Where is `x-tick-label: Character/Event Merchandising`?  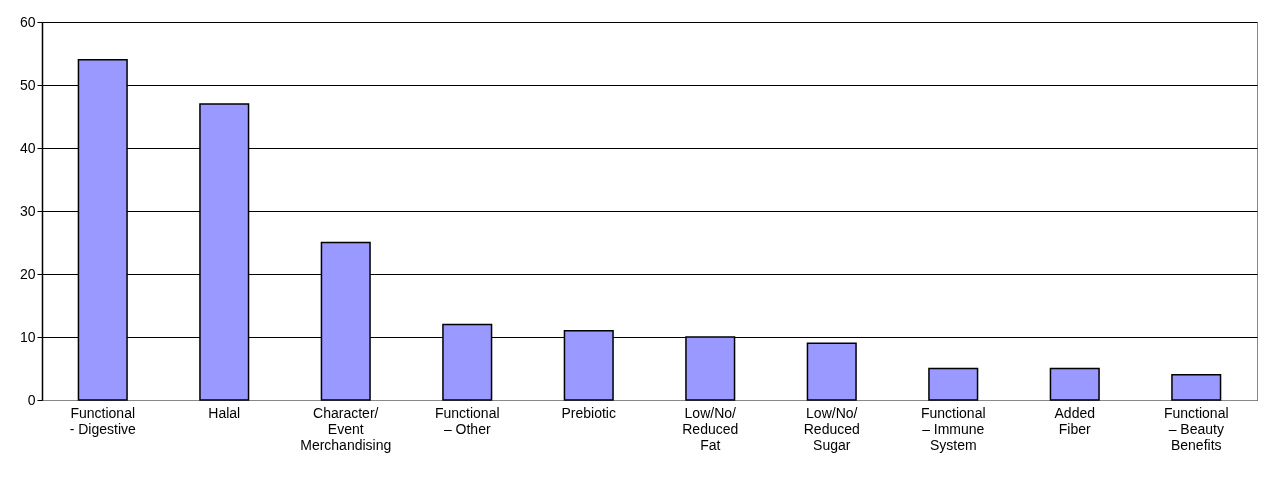
x-tick-label: Character/Event Merchandising is located at coordinates (346, 428).